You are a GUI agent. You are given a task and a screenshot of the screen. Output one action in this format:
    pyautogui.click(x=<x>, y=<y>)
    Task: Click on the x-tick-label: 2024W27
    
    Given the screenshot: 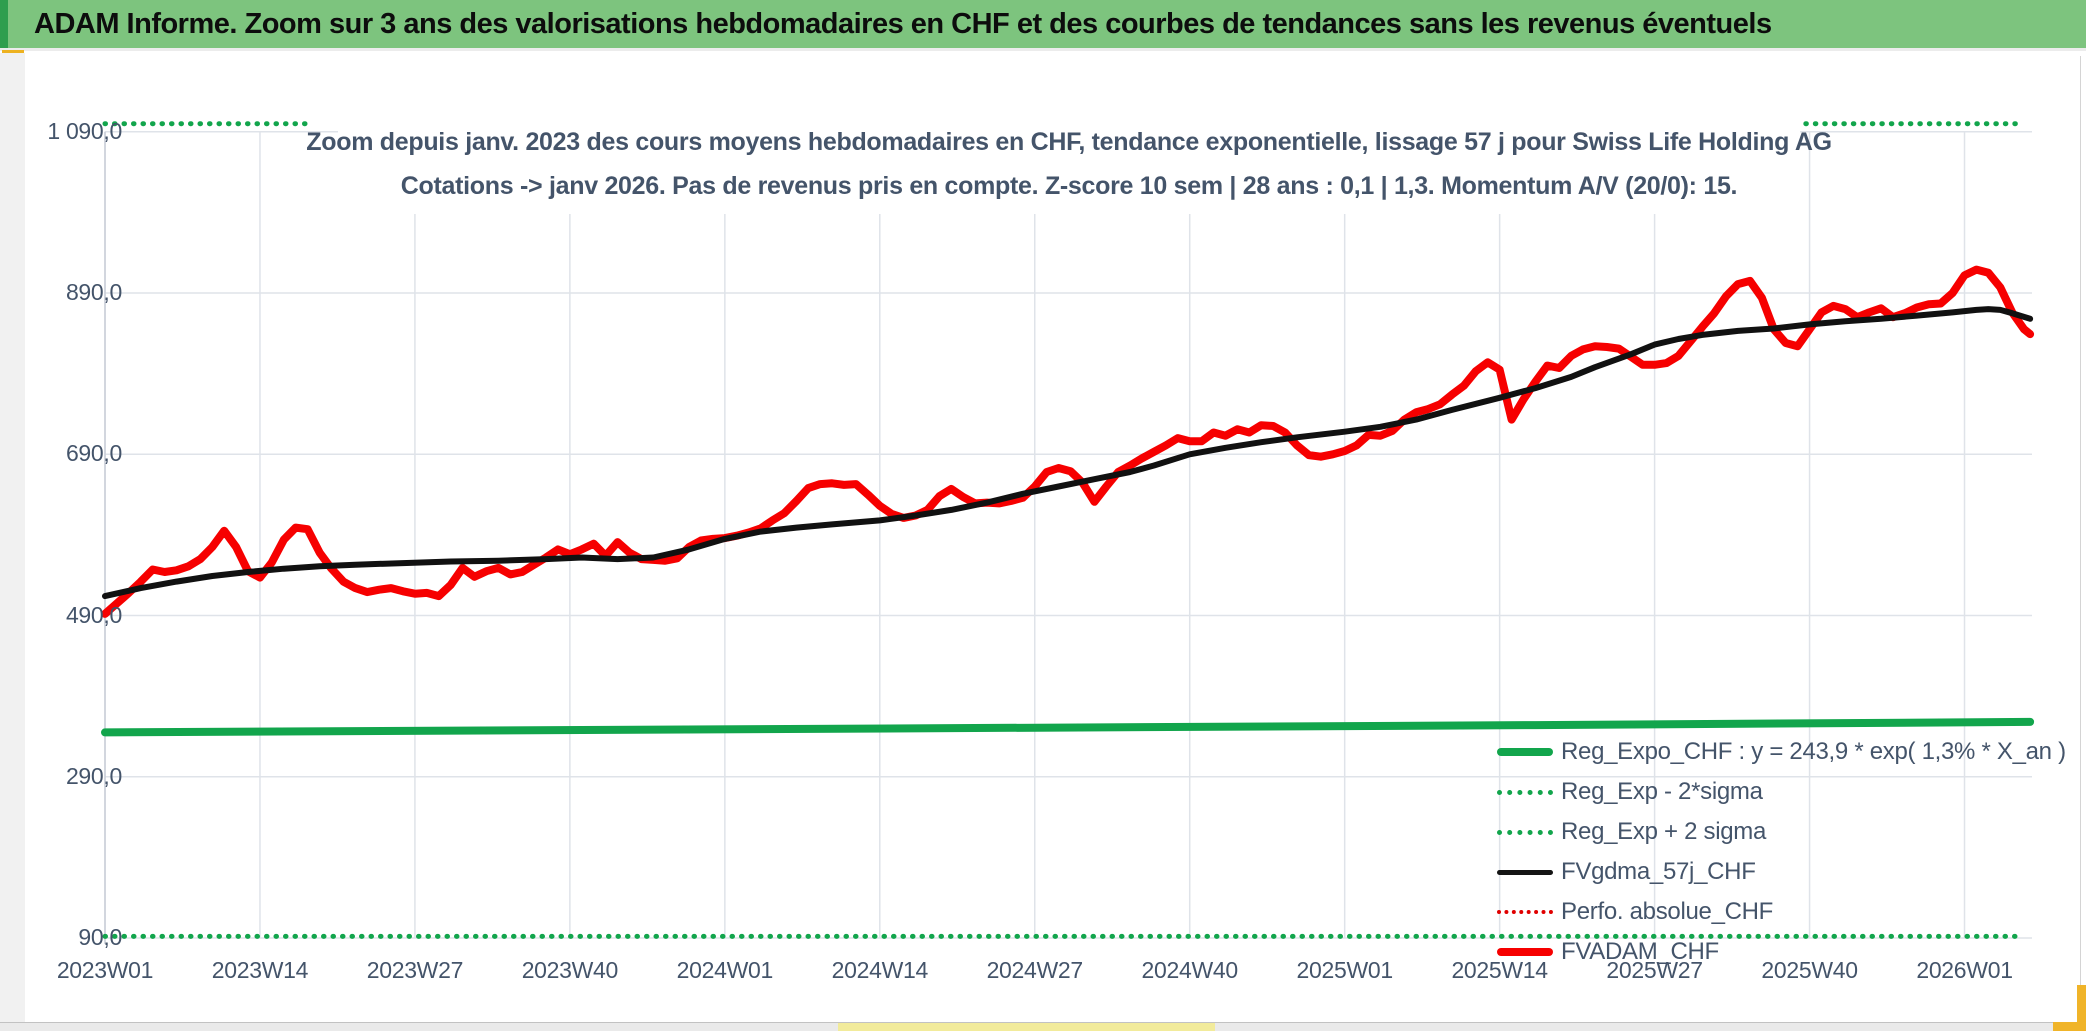 What is the action you would take?
    pyautogui.click(x=1035, y=970)
    